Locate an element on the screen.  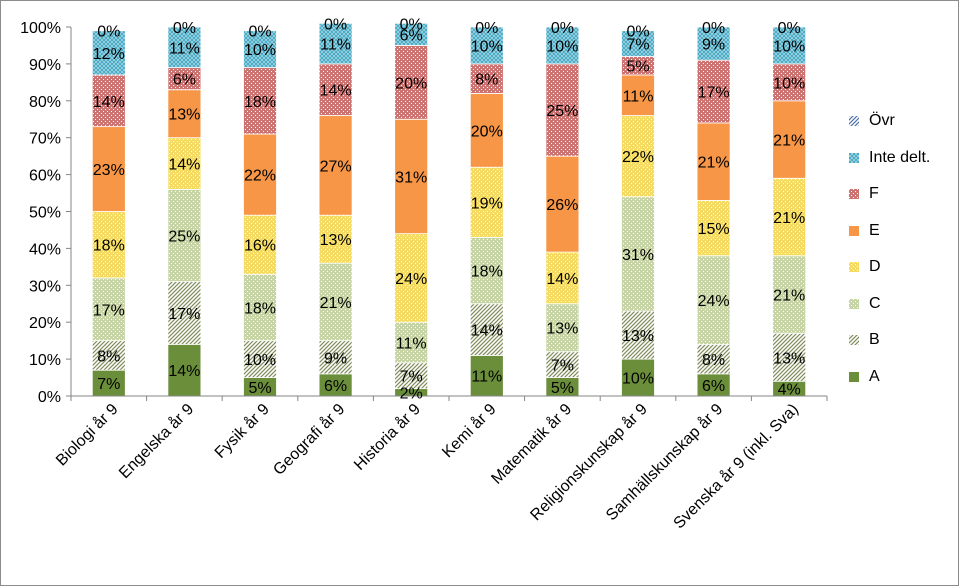
data-label: 5% is located at coordinates (637, 67).